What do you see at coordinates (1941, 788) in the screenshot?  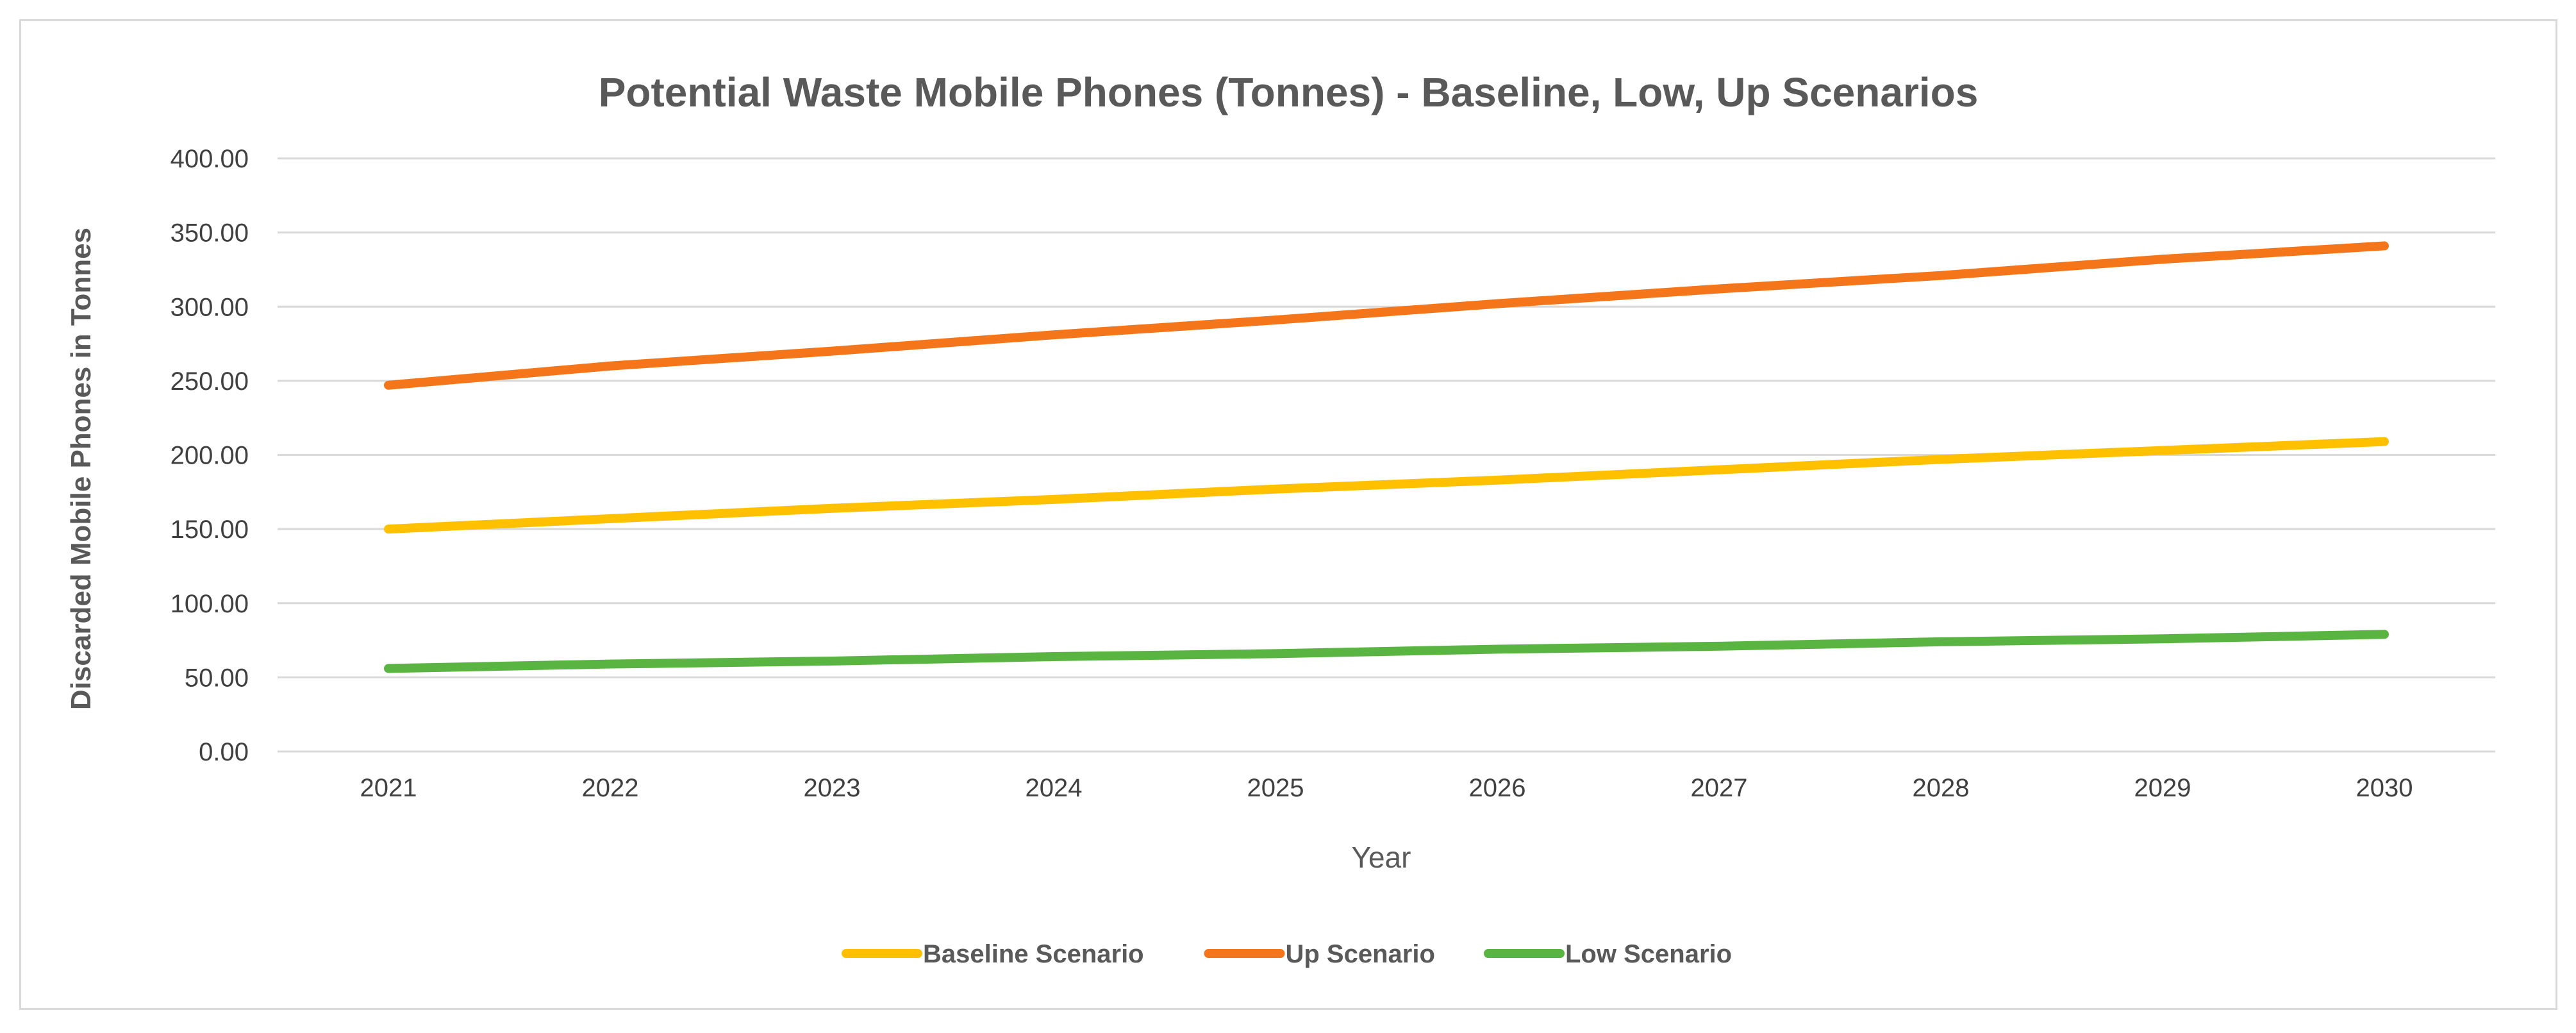 I see `x-tick-label: 2028` at bounding box center [1941, 788].